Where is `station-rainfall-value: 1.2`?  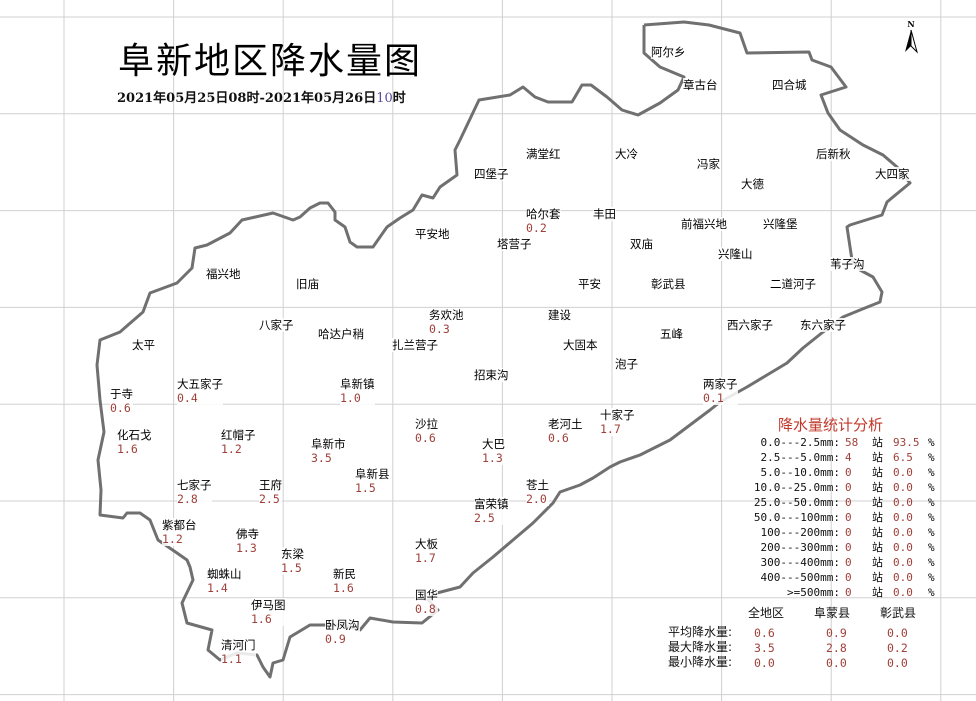
station-rainfall-value: 1.2 is located at coordinates (231, 449).